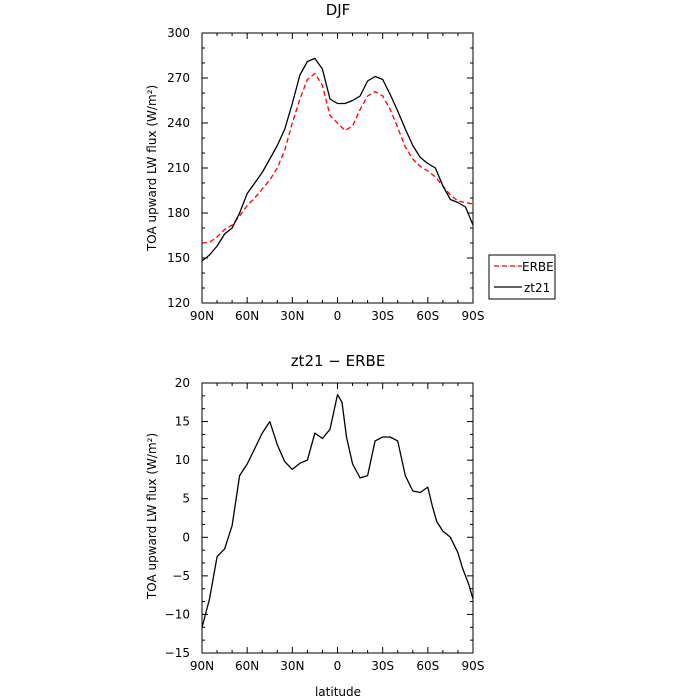 The height and width of the screenshot is (700, 700). Describe the element at coordinates (473, 316) in the screenshot. I see `panel-djf-xtick-label: 90S` at that location.